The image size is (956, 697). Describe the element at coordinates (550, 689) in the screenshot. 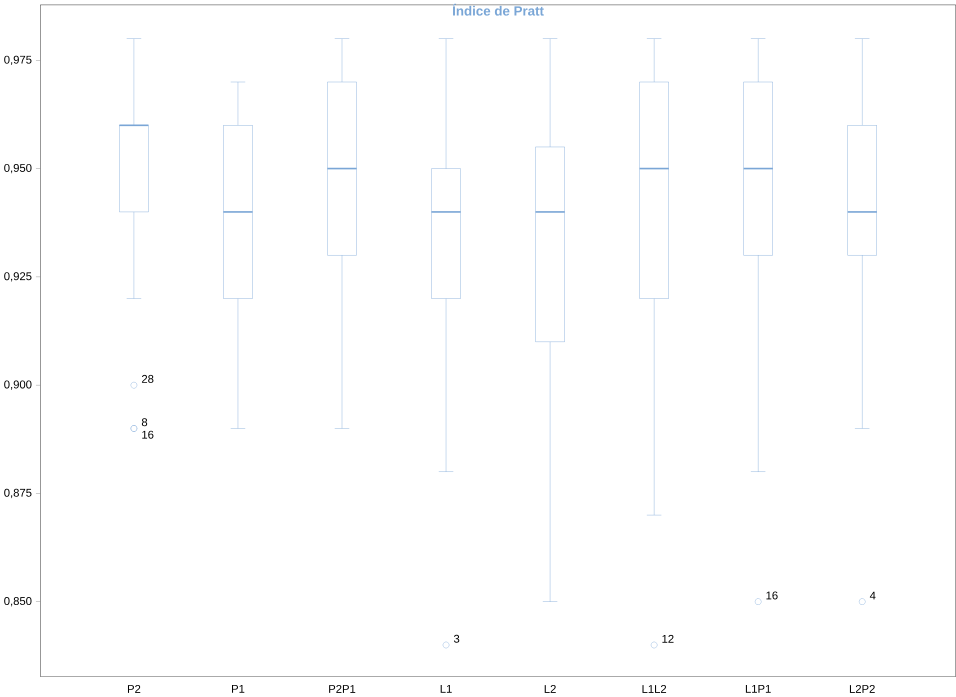

I see `x-tick-label: L2` at that location.